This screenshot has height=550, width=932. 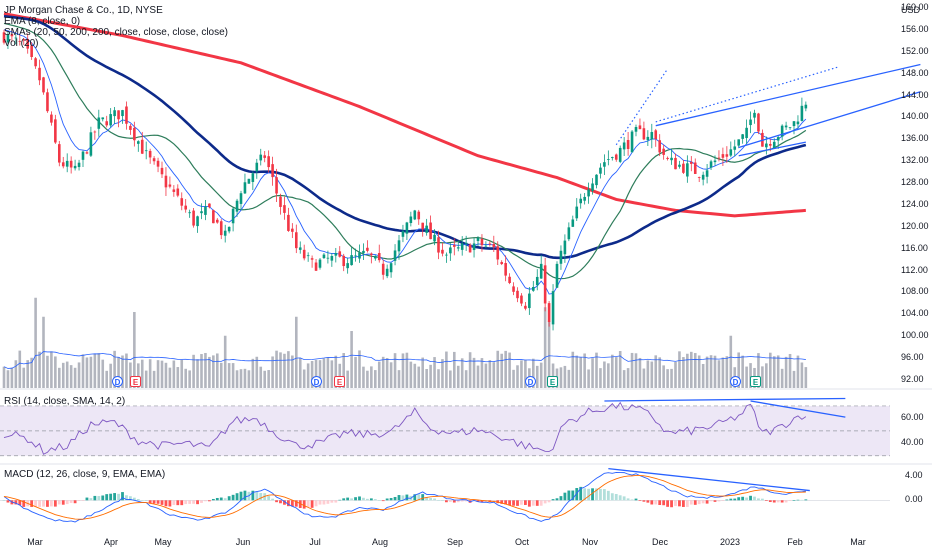 What do you see at coordinates (915, 313) in the screenshot?
I see `price-axis-tick: 104.00` at bounding box center [915, 313].